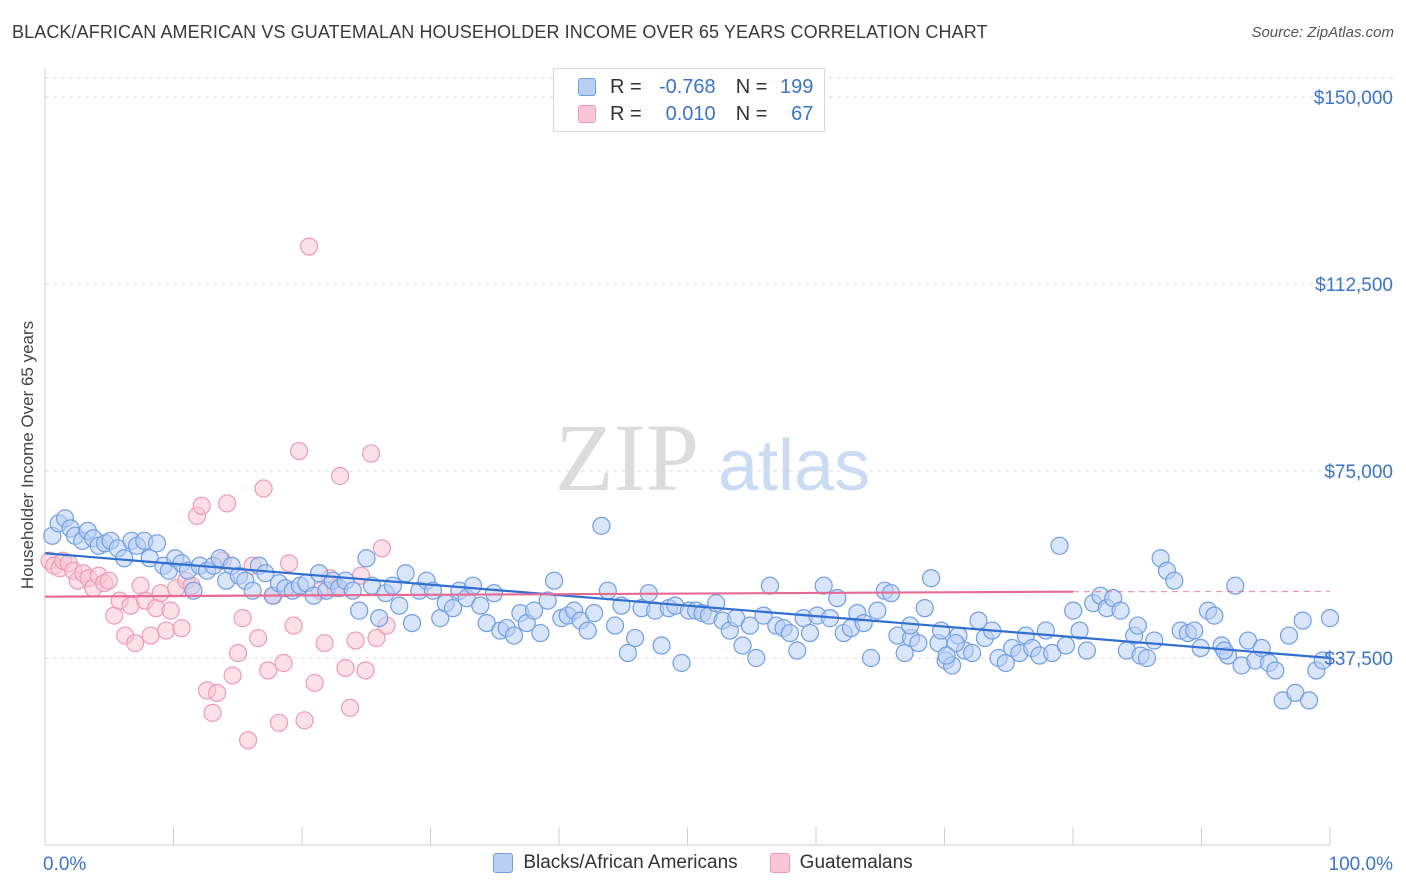 This screenshot has width=1406, height=892. What do you see at coordinates (587, 114) in the screenshot?
I see `legend-swatch-pink` at bounding box center [587, 114].